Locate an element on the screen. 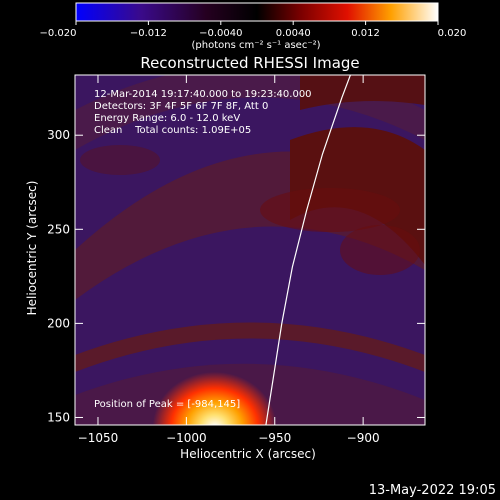  annotation-time-range: 12-Mar-2014 19:17:40.000 to 19:23:40.000 is located at coordinates (203, 94).